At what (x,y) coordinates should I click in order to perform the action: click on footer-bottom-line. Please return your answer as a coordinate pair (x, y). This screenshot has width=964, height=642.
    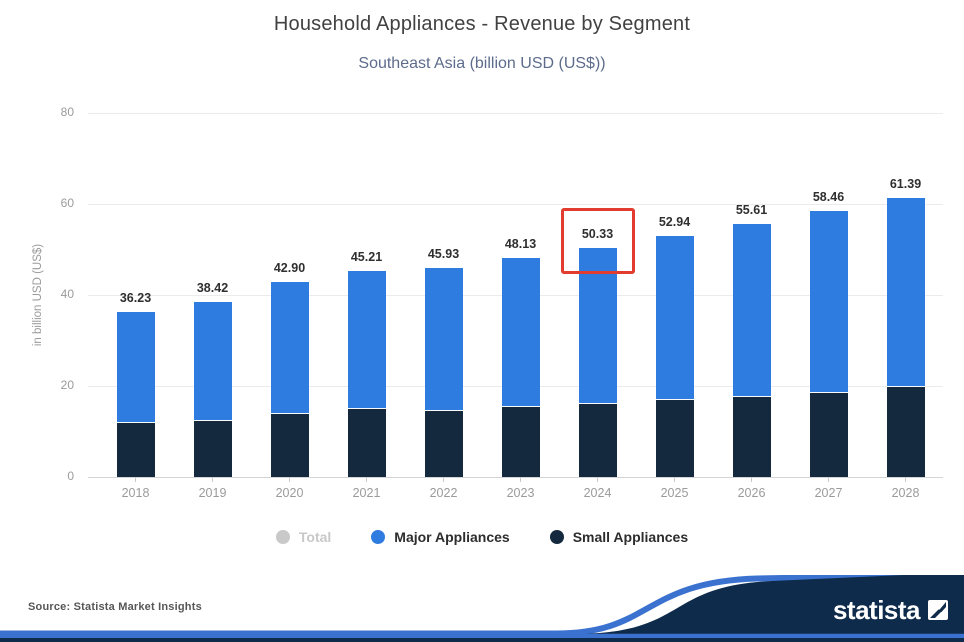
    Looking at the image, I should click on (482, 640).